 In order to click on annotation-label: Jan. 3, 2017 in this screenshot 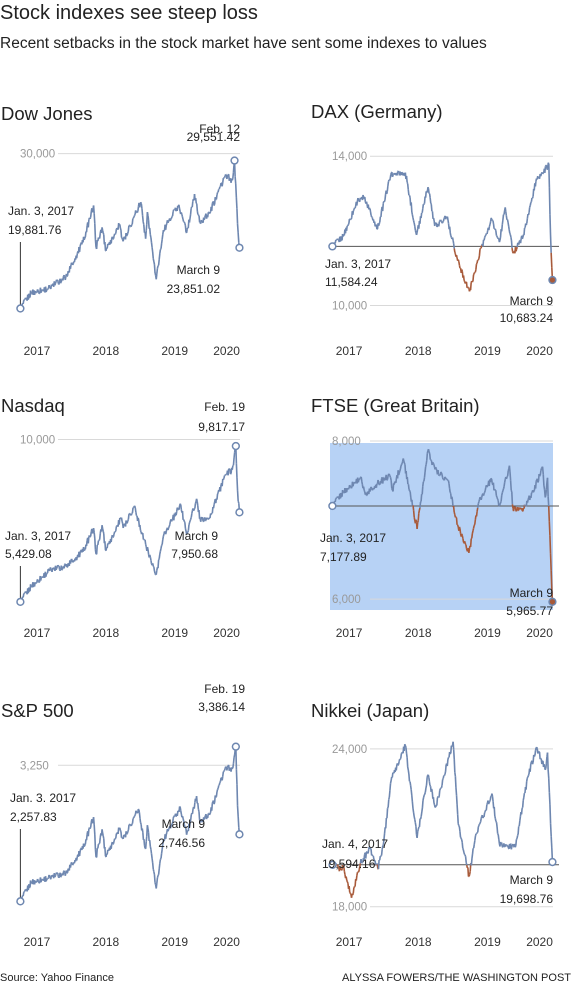, I will do `click(41, 211)`.